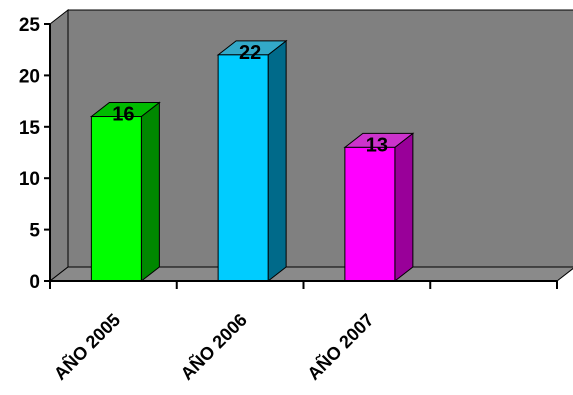 The width and height of the screenshot is (573, 395). Describe the element at coordinates (34, 231) in the screenshot. I see `y-tick-label: 5` at that location.